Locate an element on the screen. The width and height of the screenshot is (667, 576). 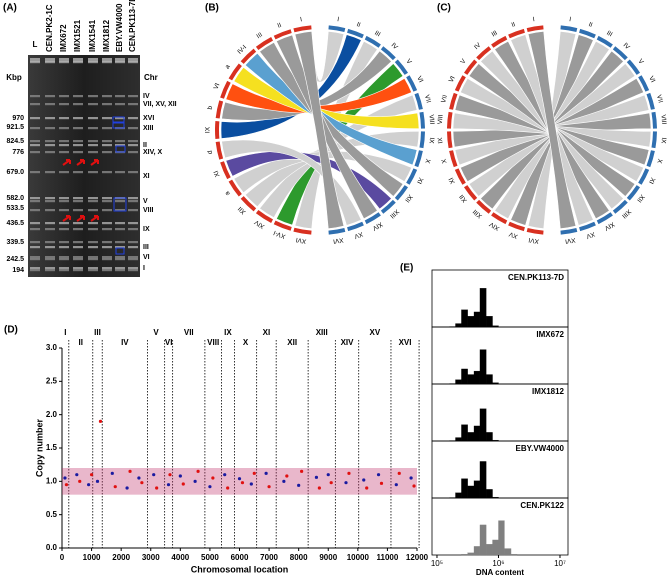
lane-label: CEN.PK2-1C is located at coordinates (49, 28).